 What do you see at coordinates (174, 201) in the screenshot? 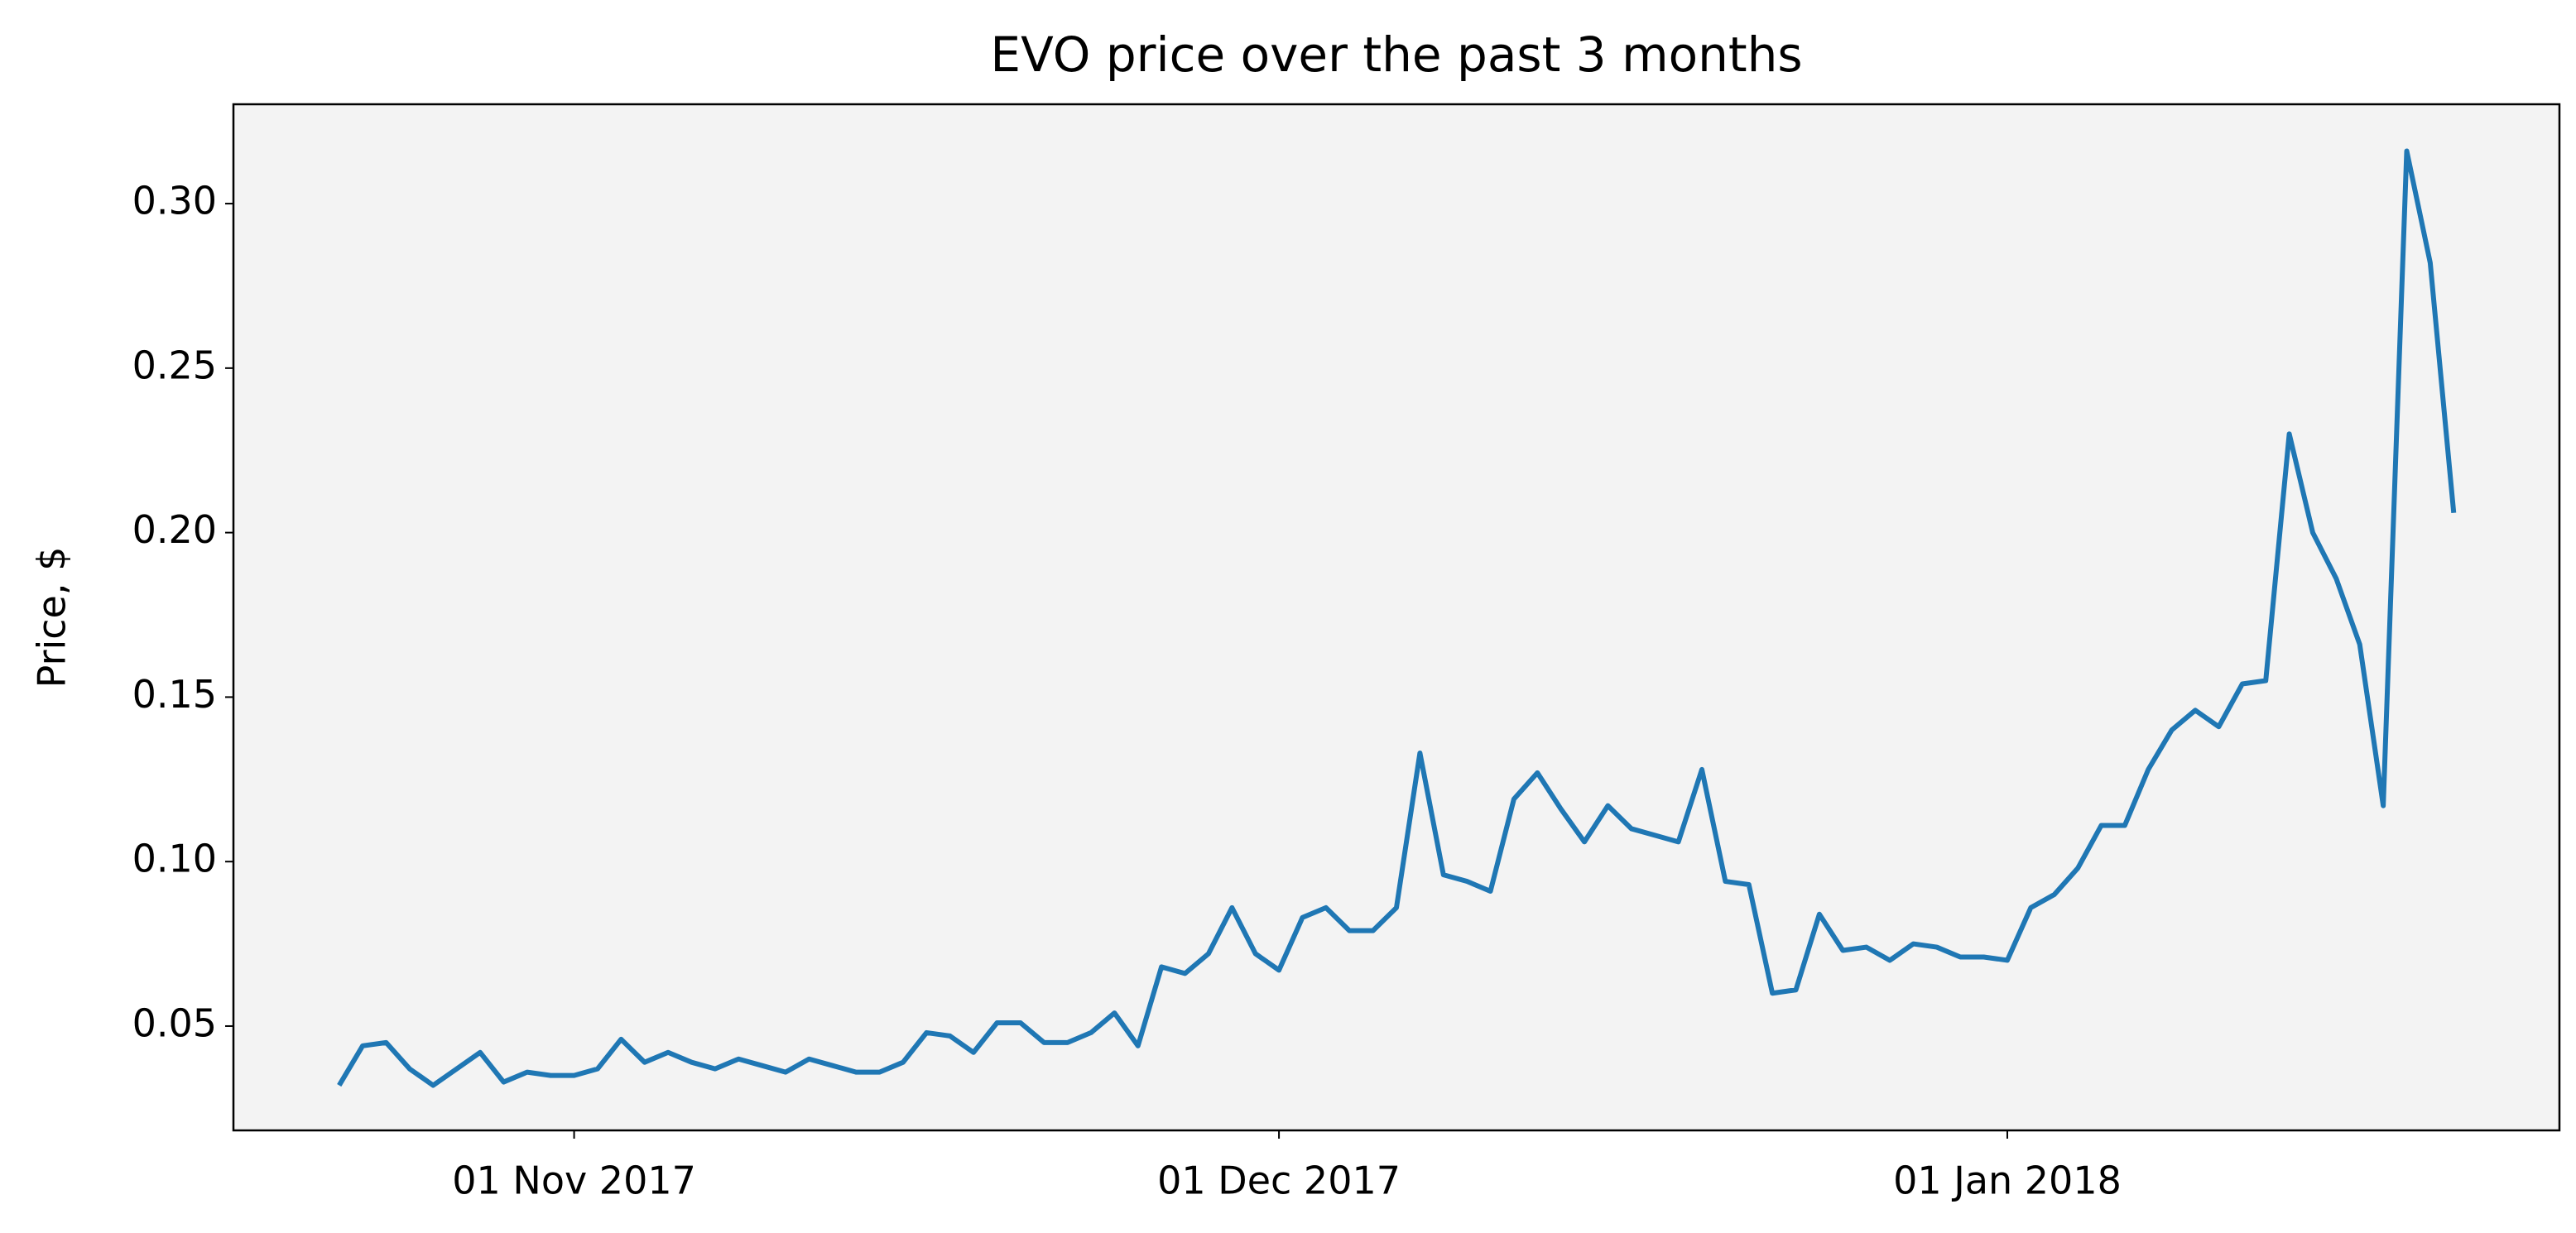
I see `y-tick-label: 0.30` at bounding box center [174, 201].